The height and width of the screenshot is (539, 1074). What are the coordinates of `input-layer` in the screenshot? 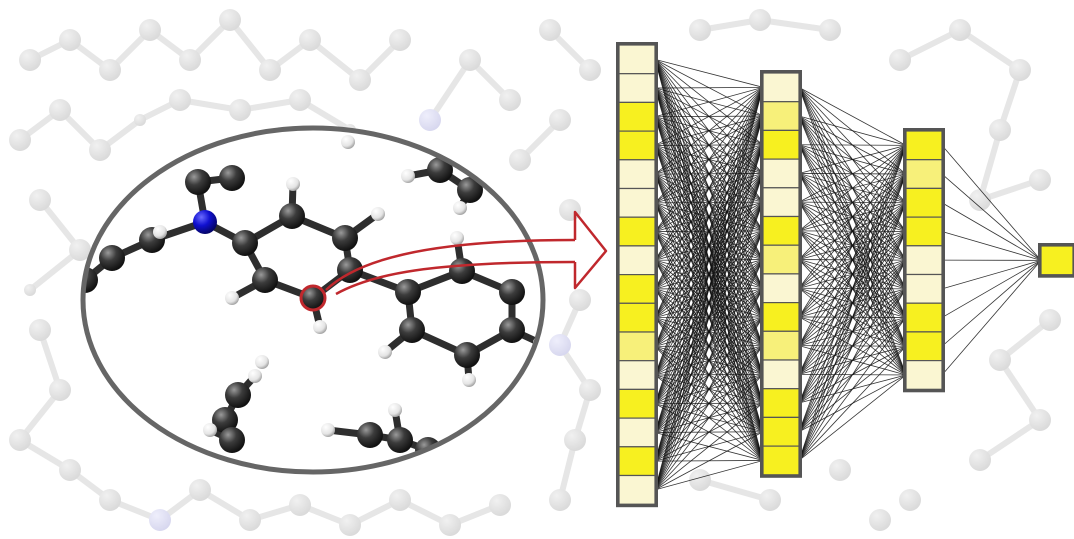 It's located at (637, 275).